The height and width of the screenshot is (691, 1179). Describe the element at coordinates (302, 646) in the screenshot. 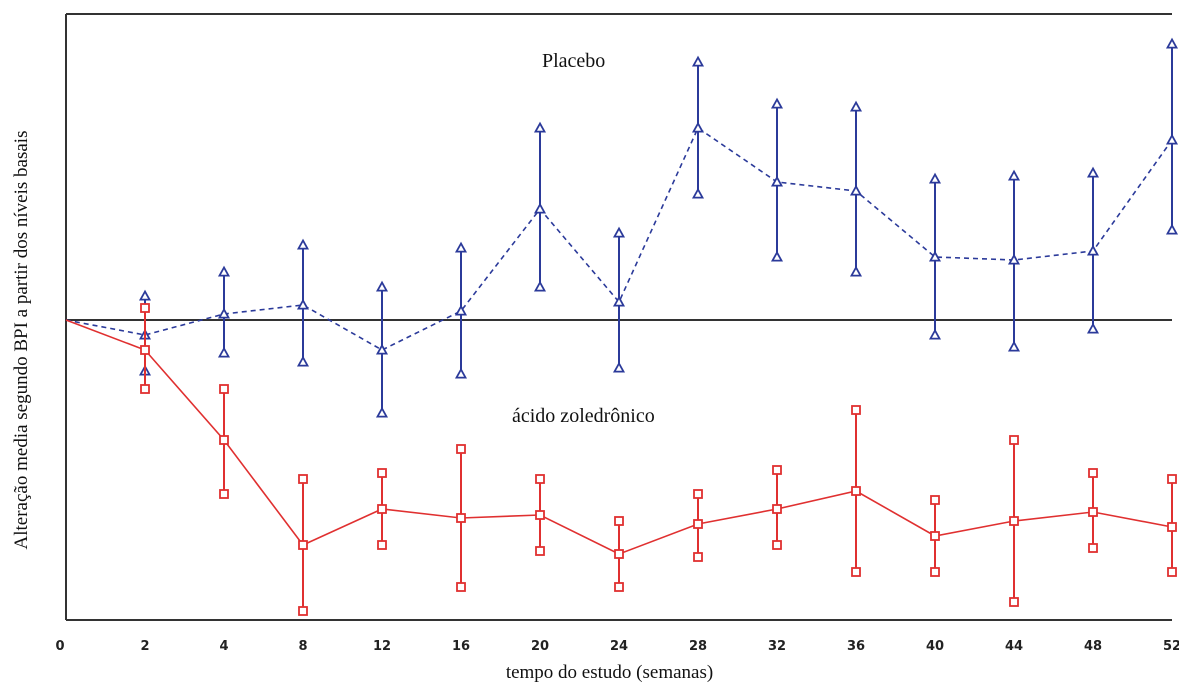

I see `x-tick-label: 8` at that location.